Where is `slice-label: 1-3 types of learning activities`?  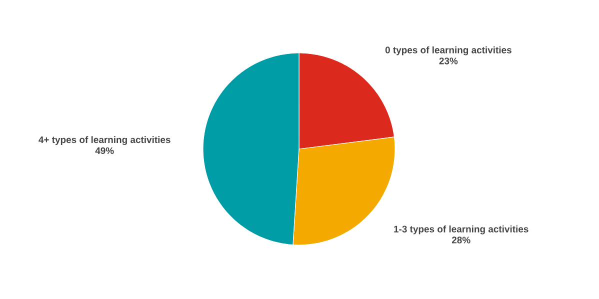
slice-label: 1-3 types of learning activities is located at coordinates (461, 229).